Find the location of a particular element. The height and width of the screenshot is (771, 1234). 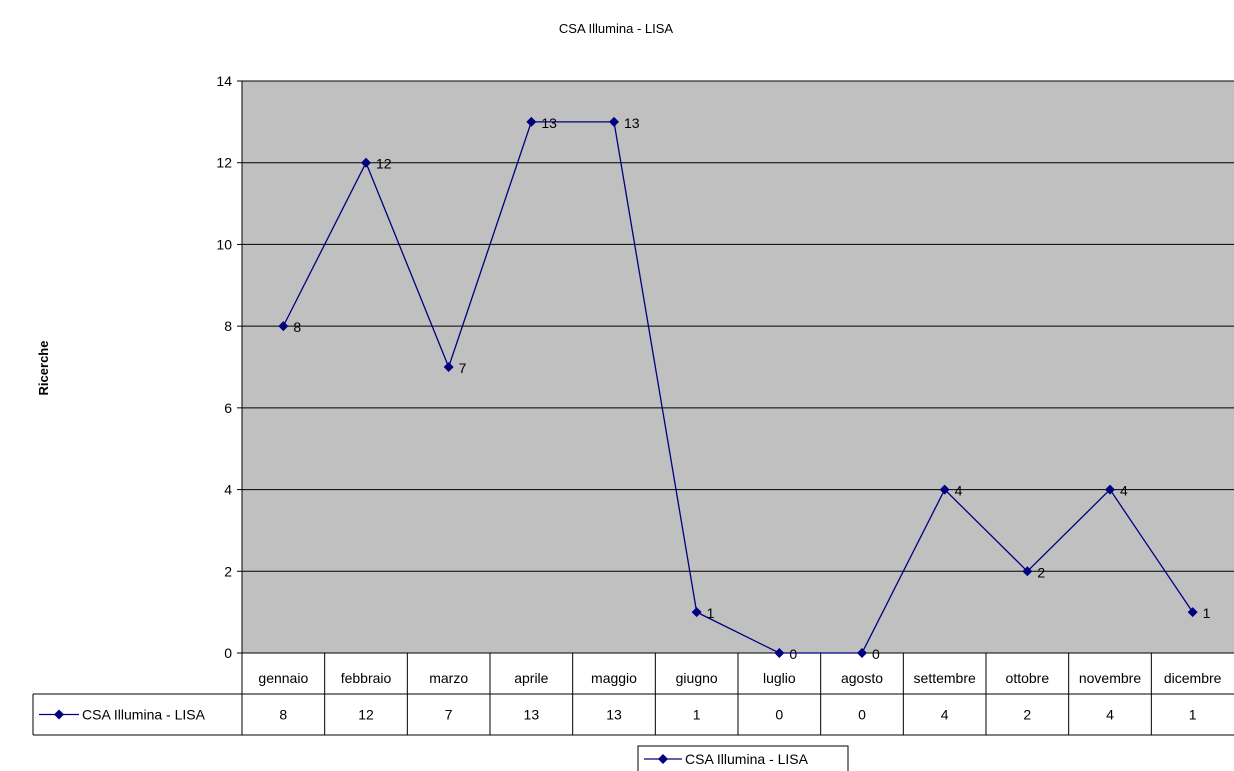

category-label: ottobre is located at coordinates (1028, 678).